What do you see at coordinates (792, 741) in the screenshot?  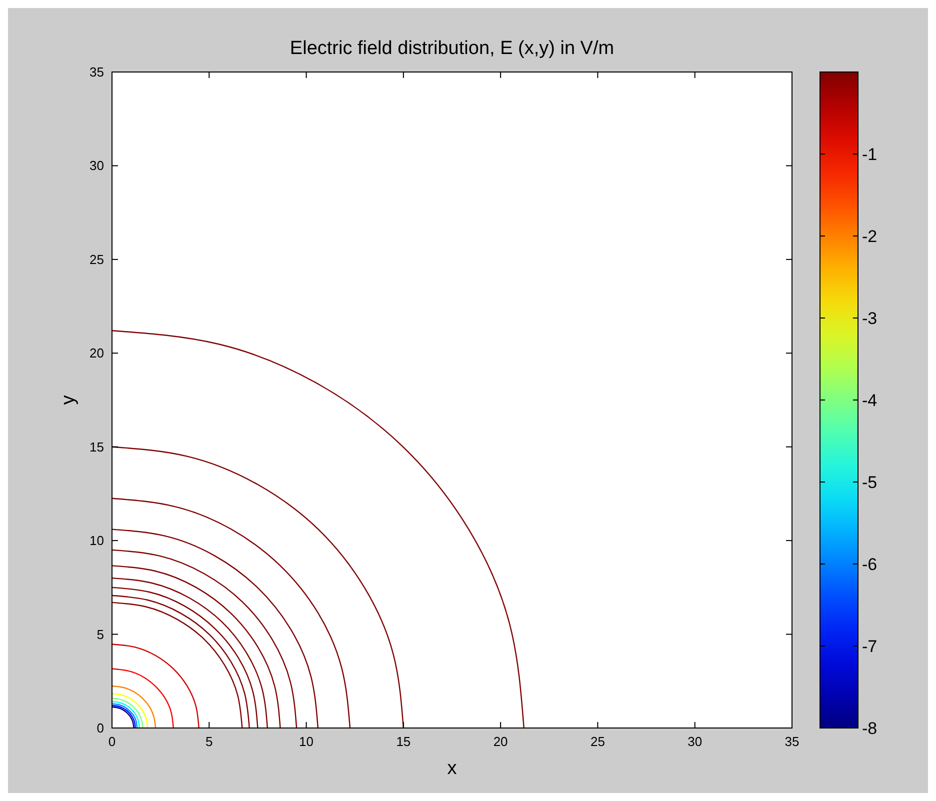 I see `x-tick-label: 35` at bounding box center [792, 741].